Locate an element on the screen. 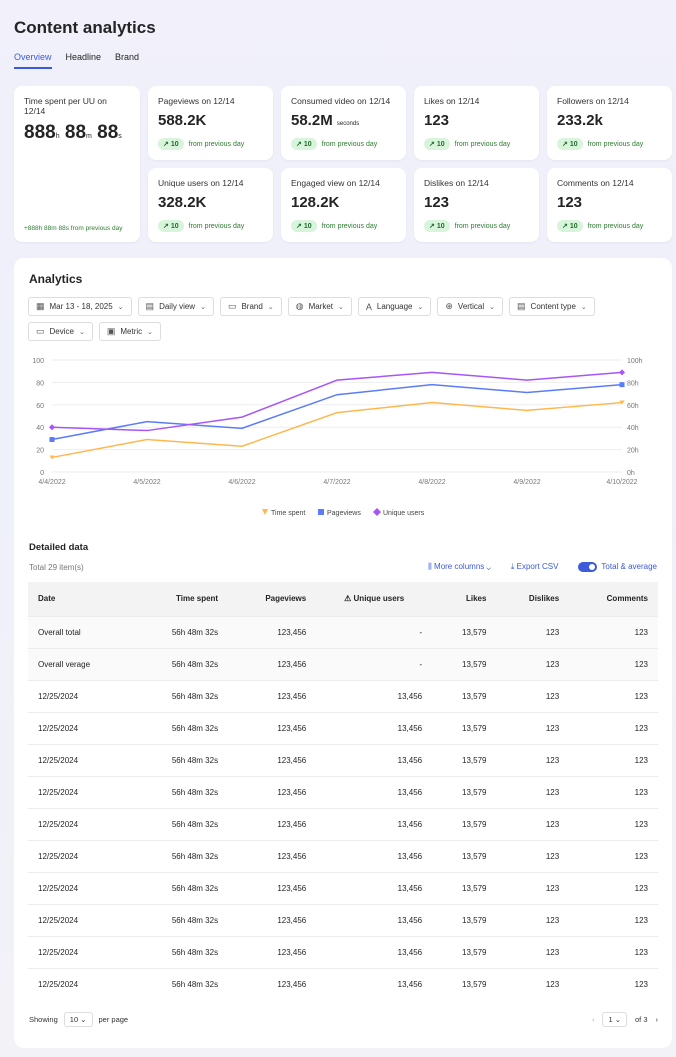 The width and height of the screenshot is (676, 1057). filter-device: ▭ Device ⌄ is located at coordinates (60, 331).